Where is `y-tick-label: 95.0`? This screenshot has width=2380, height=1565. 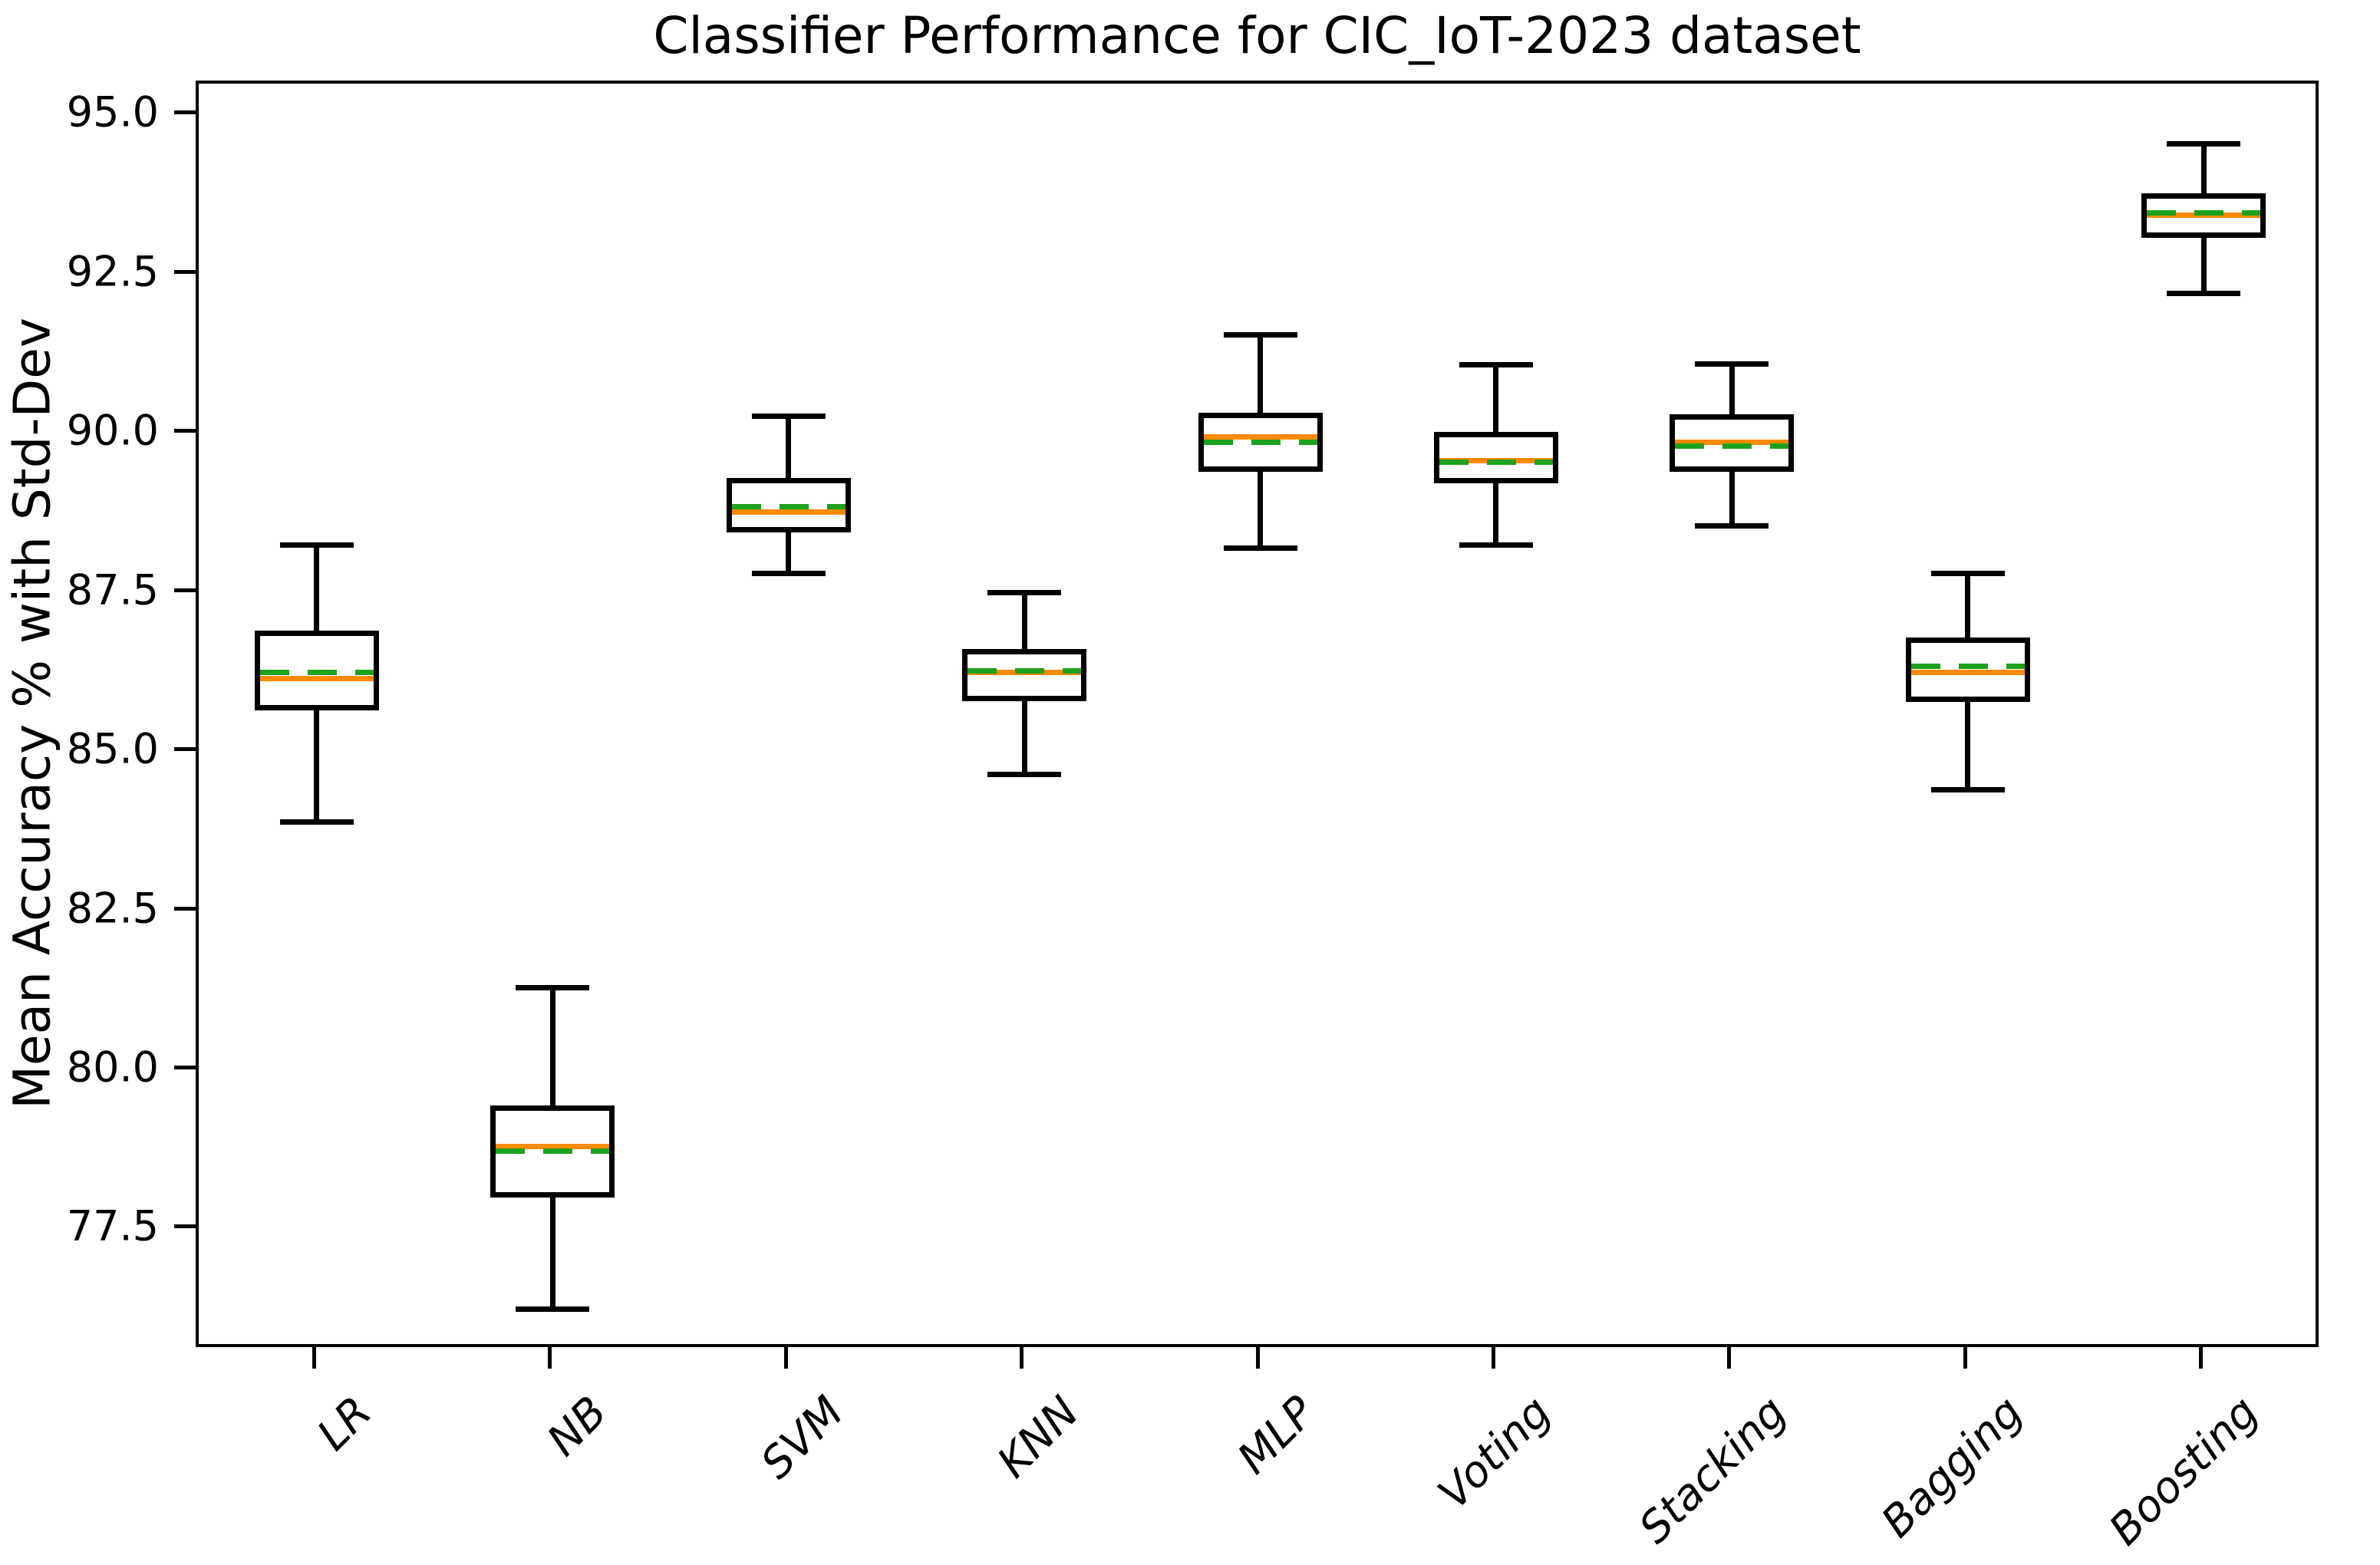
y-tick-label: 95.0 is located at coordinates (112, 112).